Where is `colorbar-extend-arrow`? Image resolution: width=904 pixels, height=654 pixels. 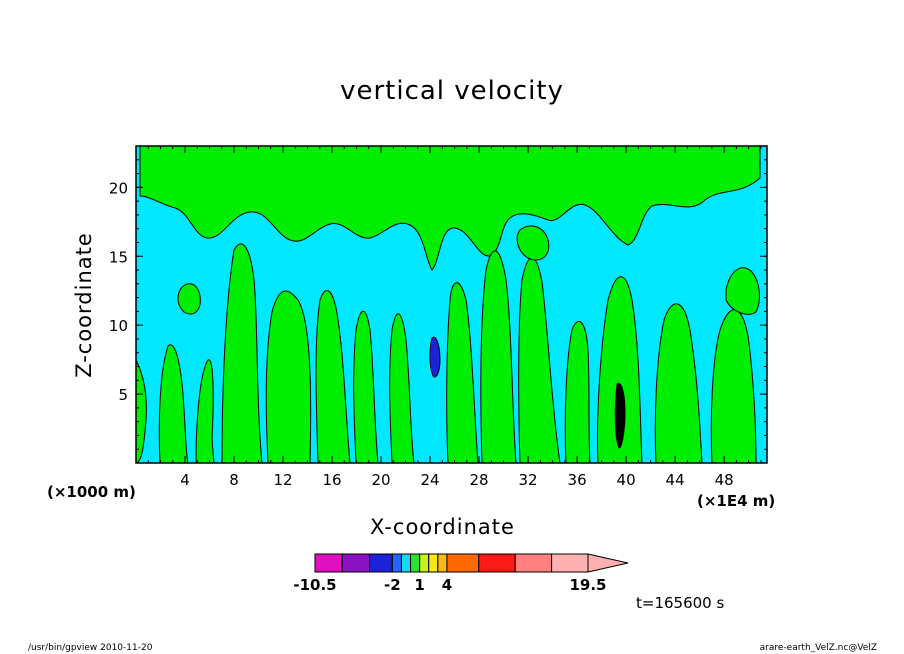
colorbar-extend-arrow is located at coordinates (608, 563).